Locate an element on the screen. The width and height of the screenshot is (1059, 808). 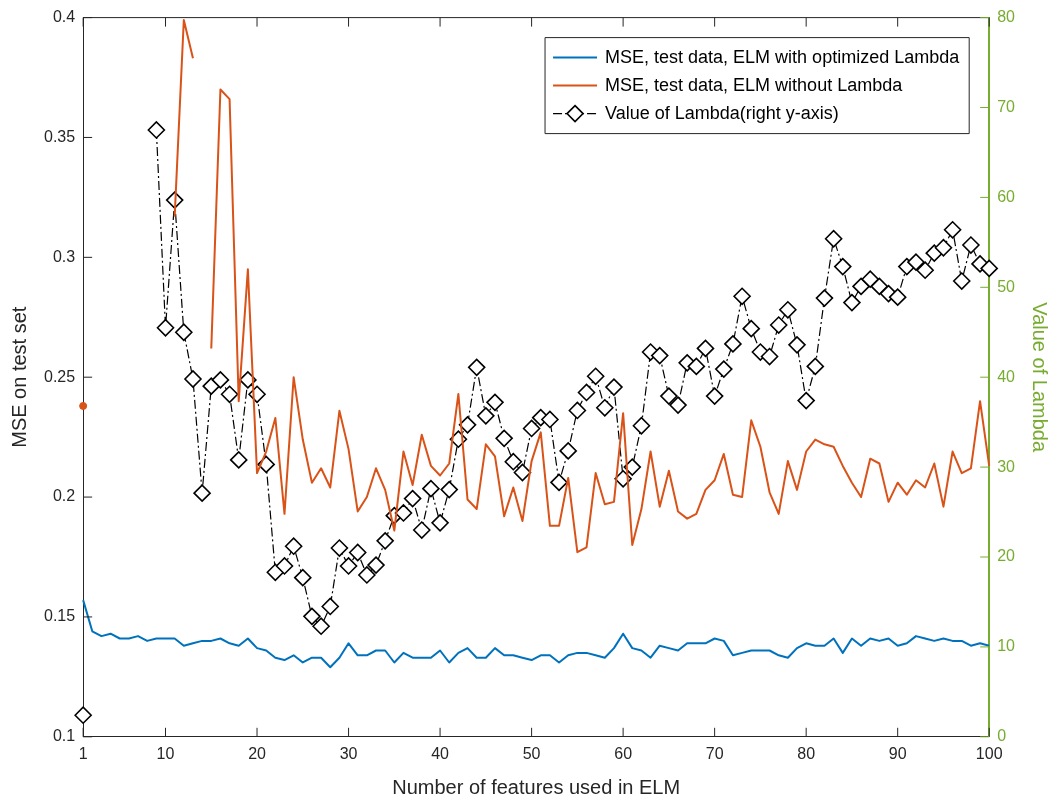
y-tick-label: 0.35 is located at coordinates (60, 136).